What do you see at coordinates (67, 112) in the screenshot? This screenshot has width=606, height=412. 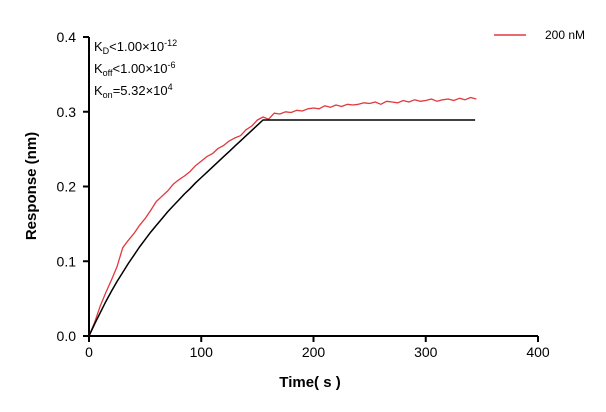 I see `y-tick-label: 0.3` at bounding box center [67, 112].